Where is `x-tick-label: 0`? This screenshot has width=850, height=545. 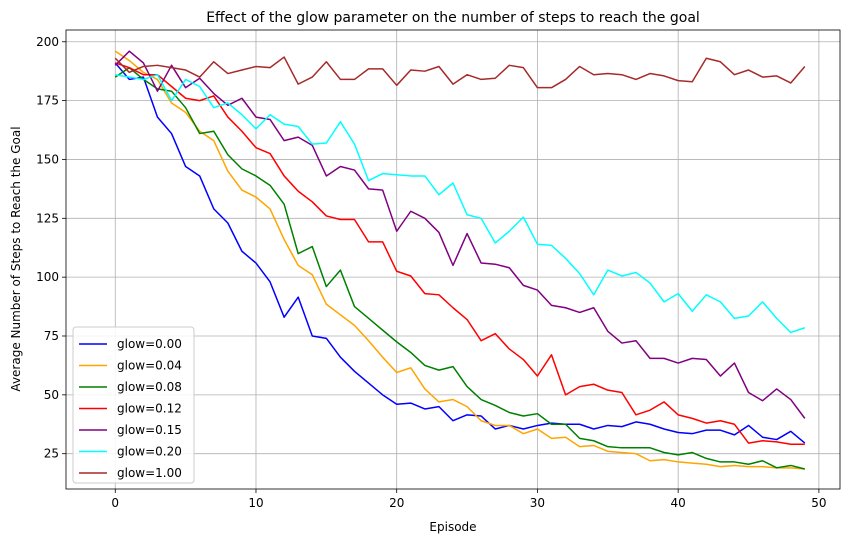
x-tick-label: 0 is located at coordinates (115, 503).